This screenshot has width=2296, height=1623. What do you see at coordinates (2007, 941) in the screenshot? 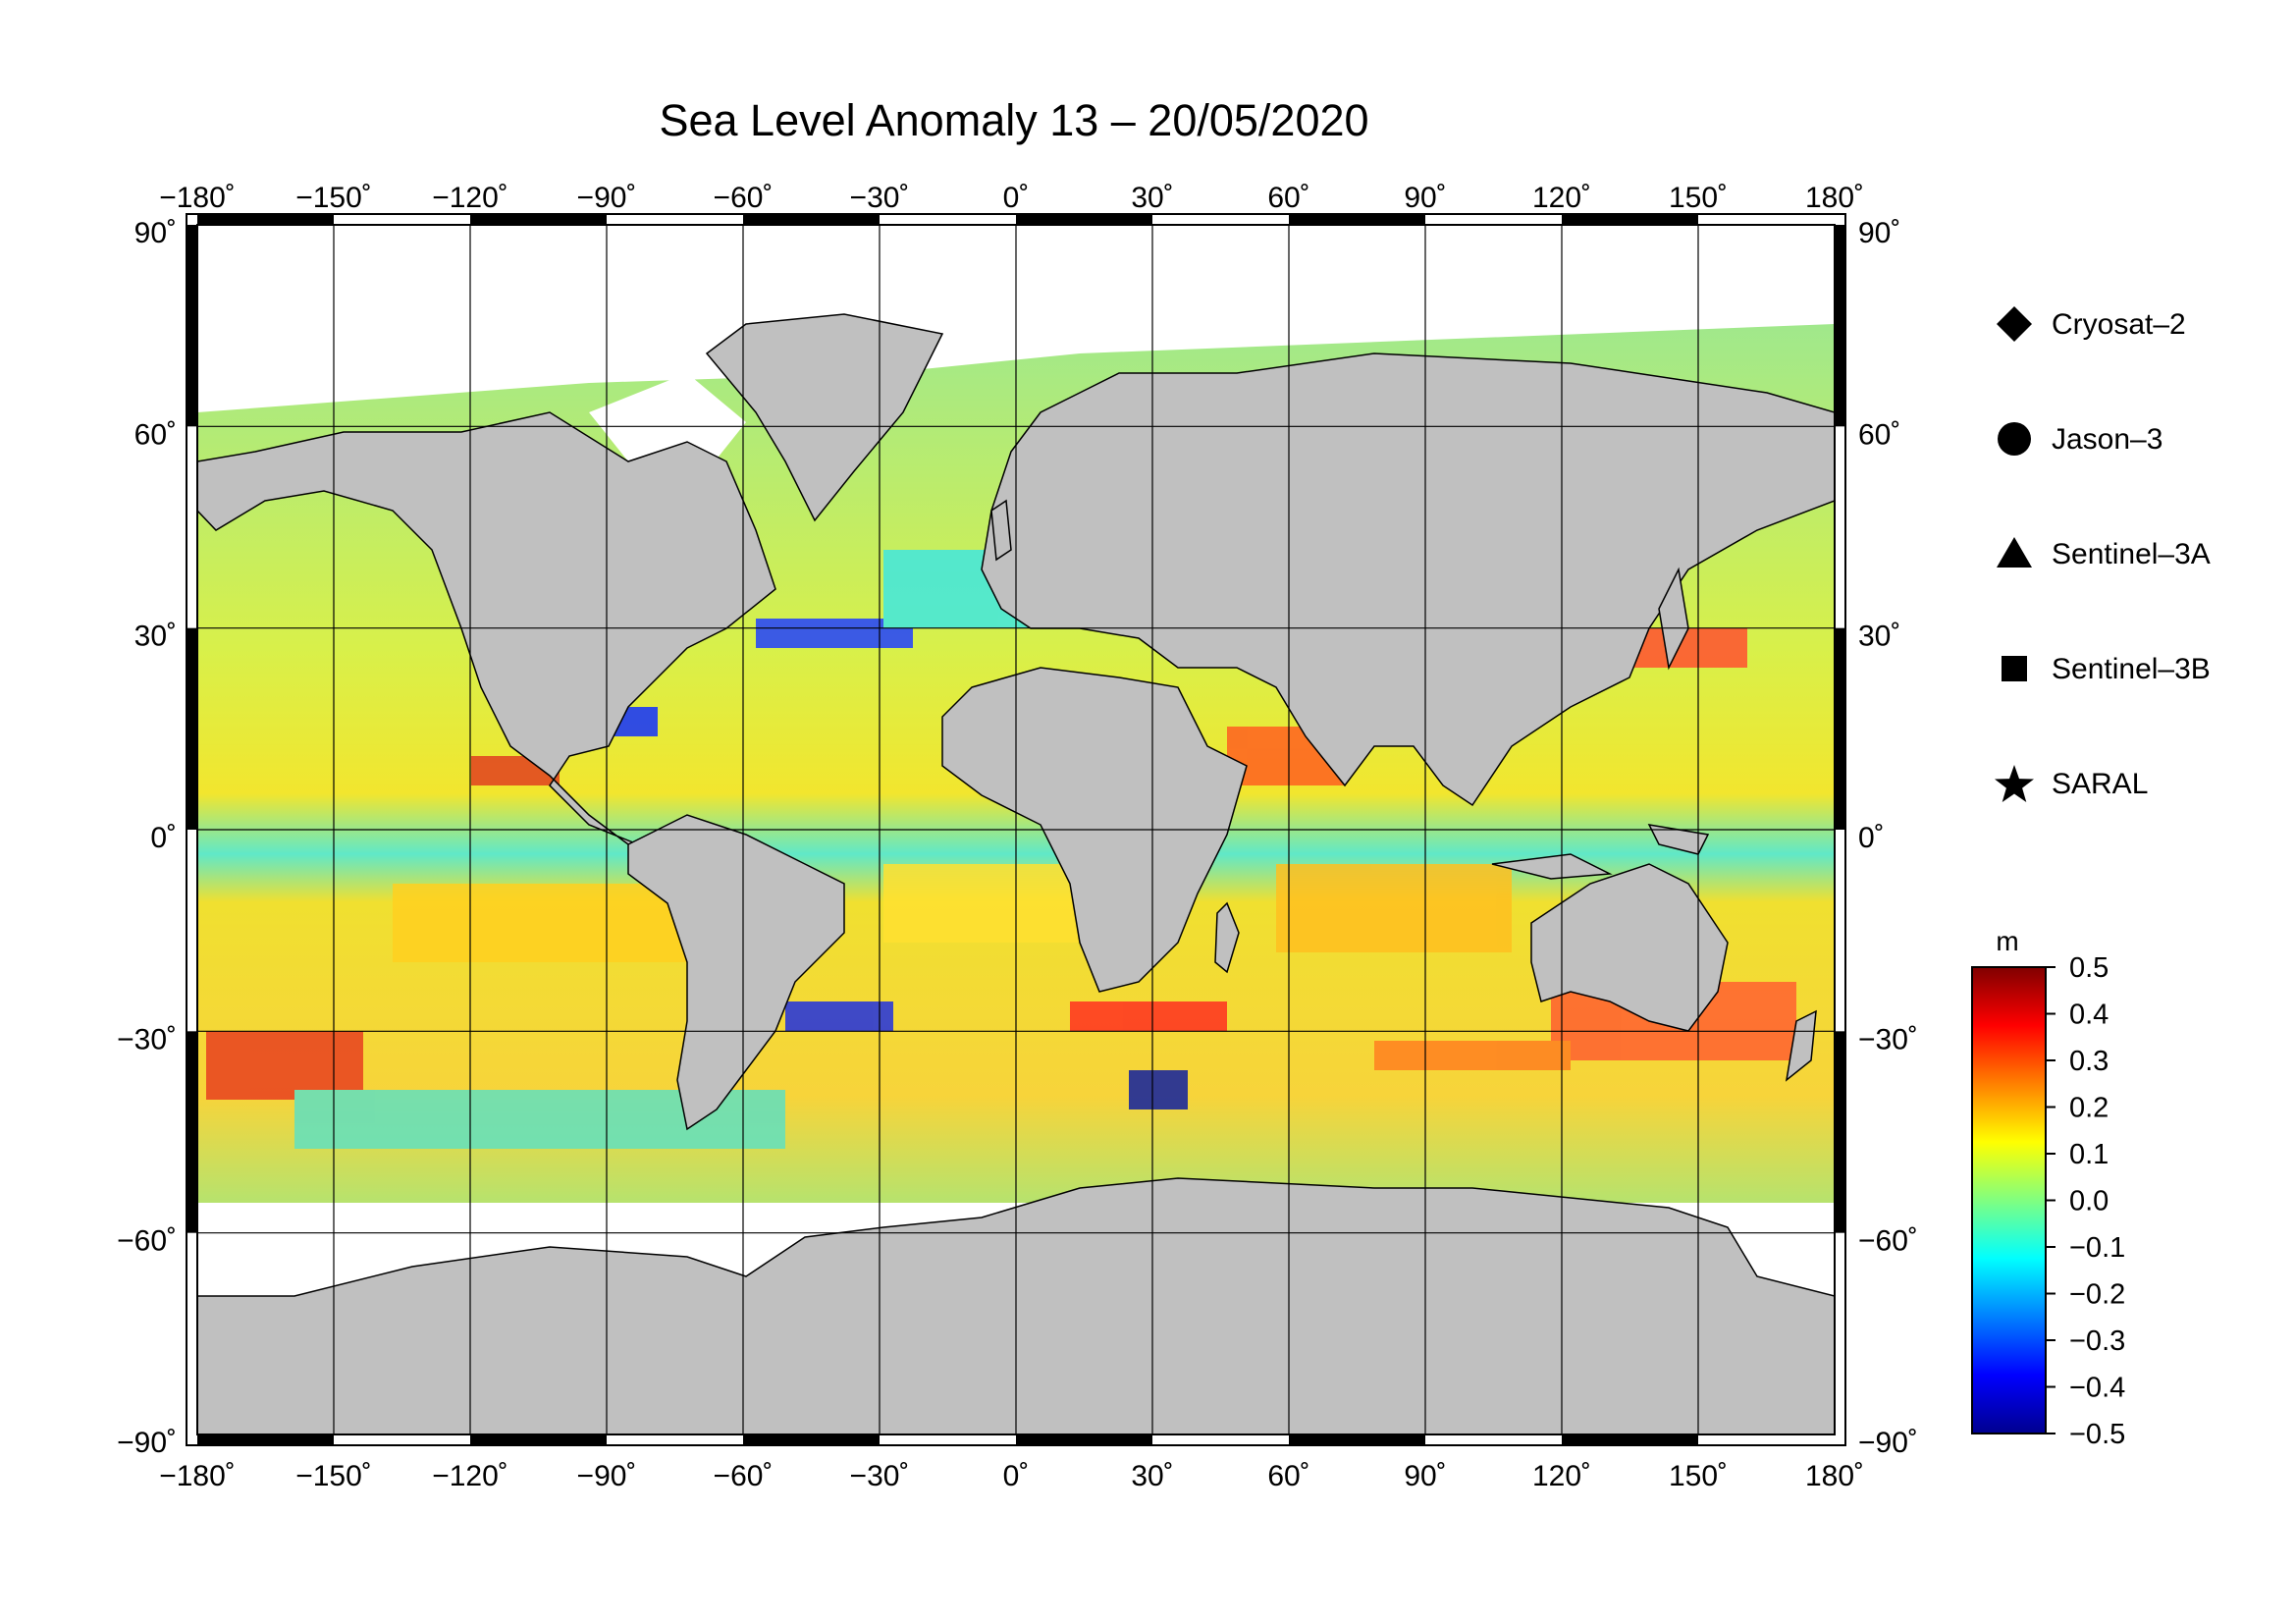
I see `colorbar-unit: m` at bounding box center [2007, 941].